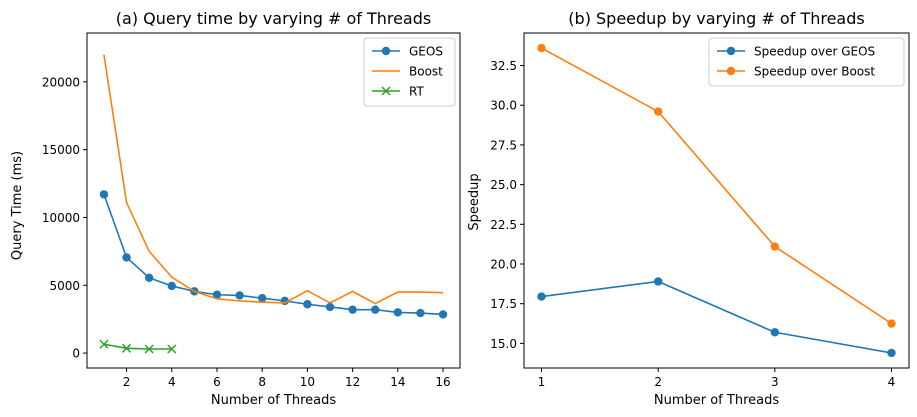 Image resolution: width=917 pixels, height=417 pixels. I want to click on y-tick-label: 0, so click(76, 354).